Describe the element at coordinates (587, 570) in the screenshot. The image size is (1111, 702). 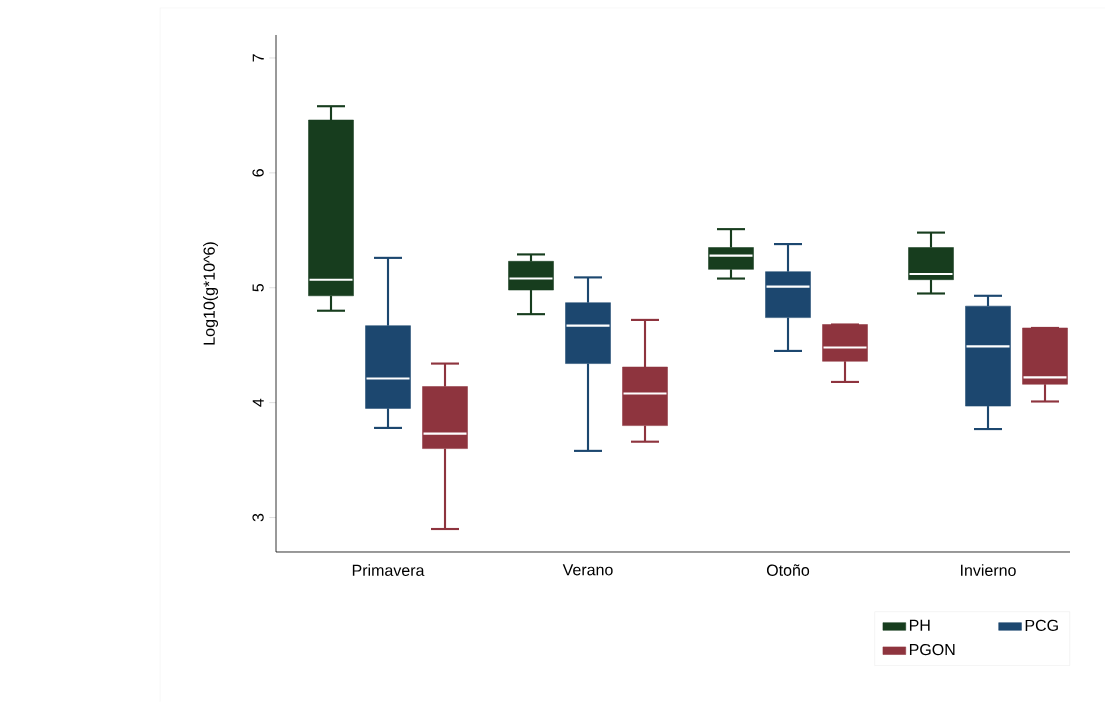
I see `x-tick-label: Verano` at that location.